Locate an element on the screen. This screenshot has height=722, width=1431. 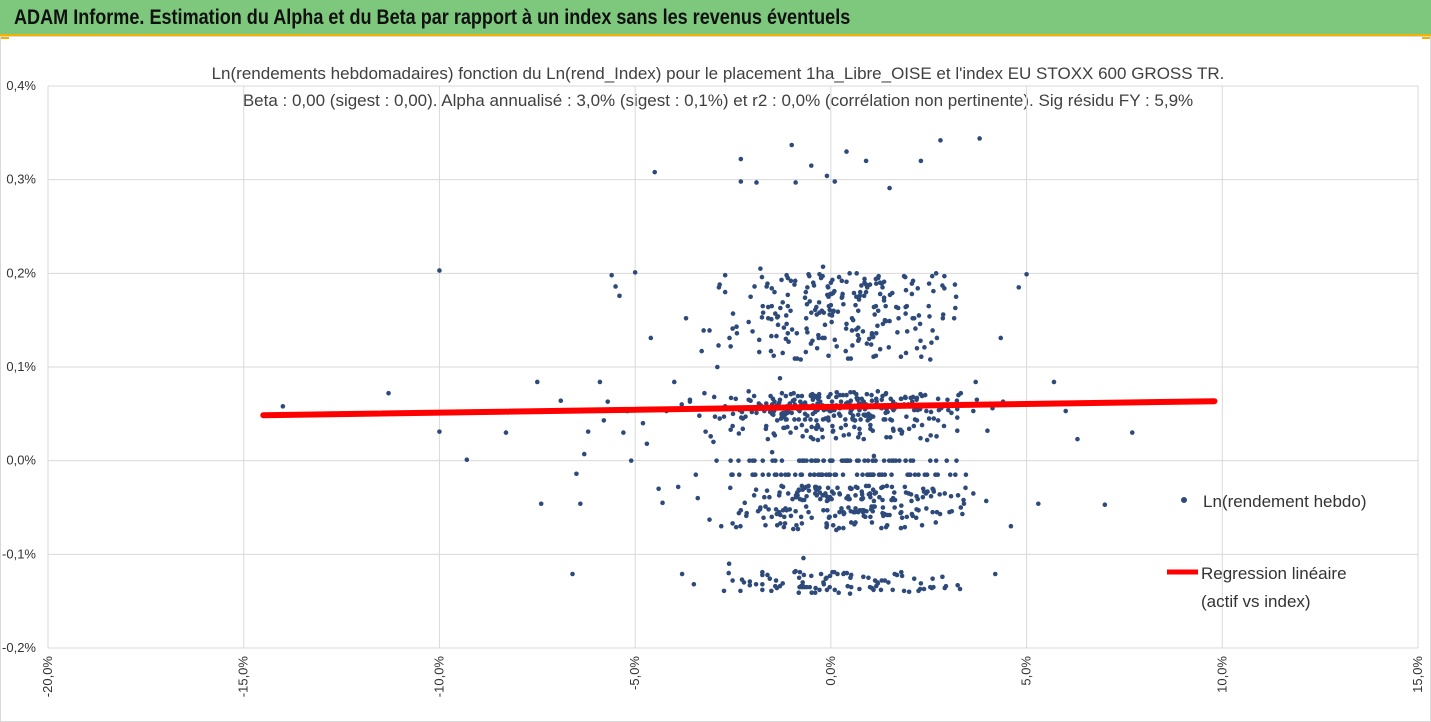
x-tick-label: -10,0% is located at coordinates (438, 677).